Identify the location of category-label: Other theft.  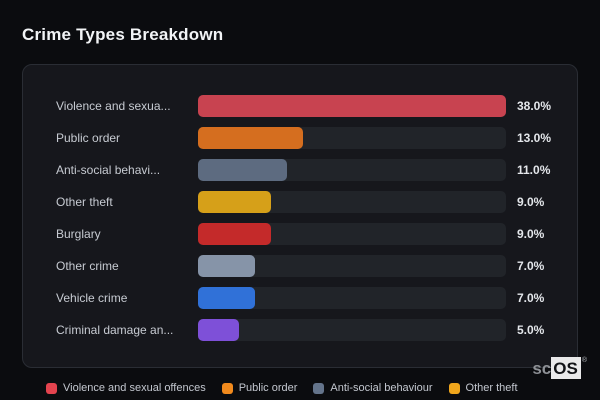
(84, 202).